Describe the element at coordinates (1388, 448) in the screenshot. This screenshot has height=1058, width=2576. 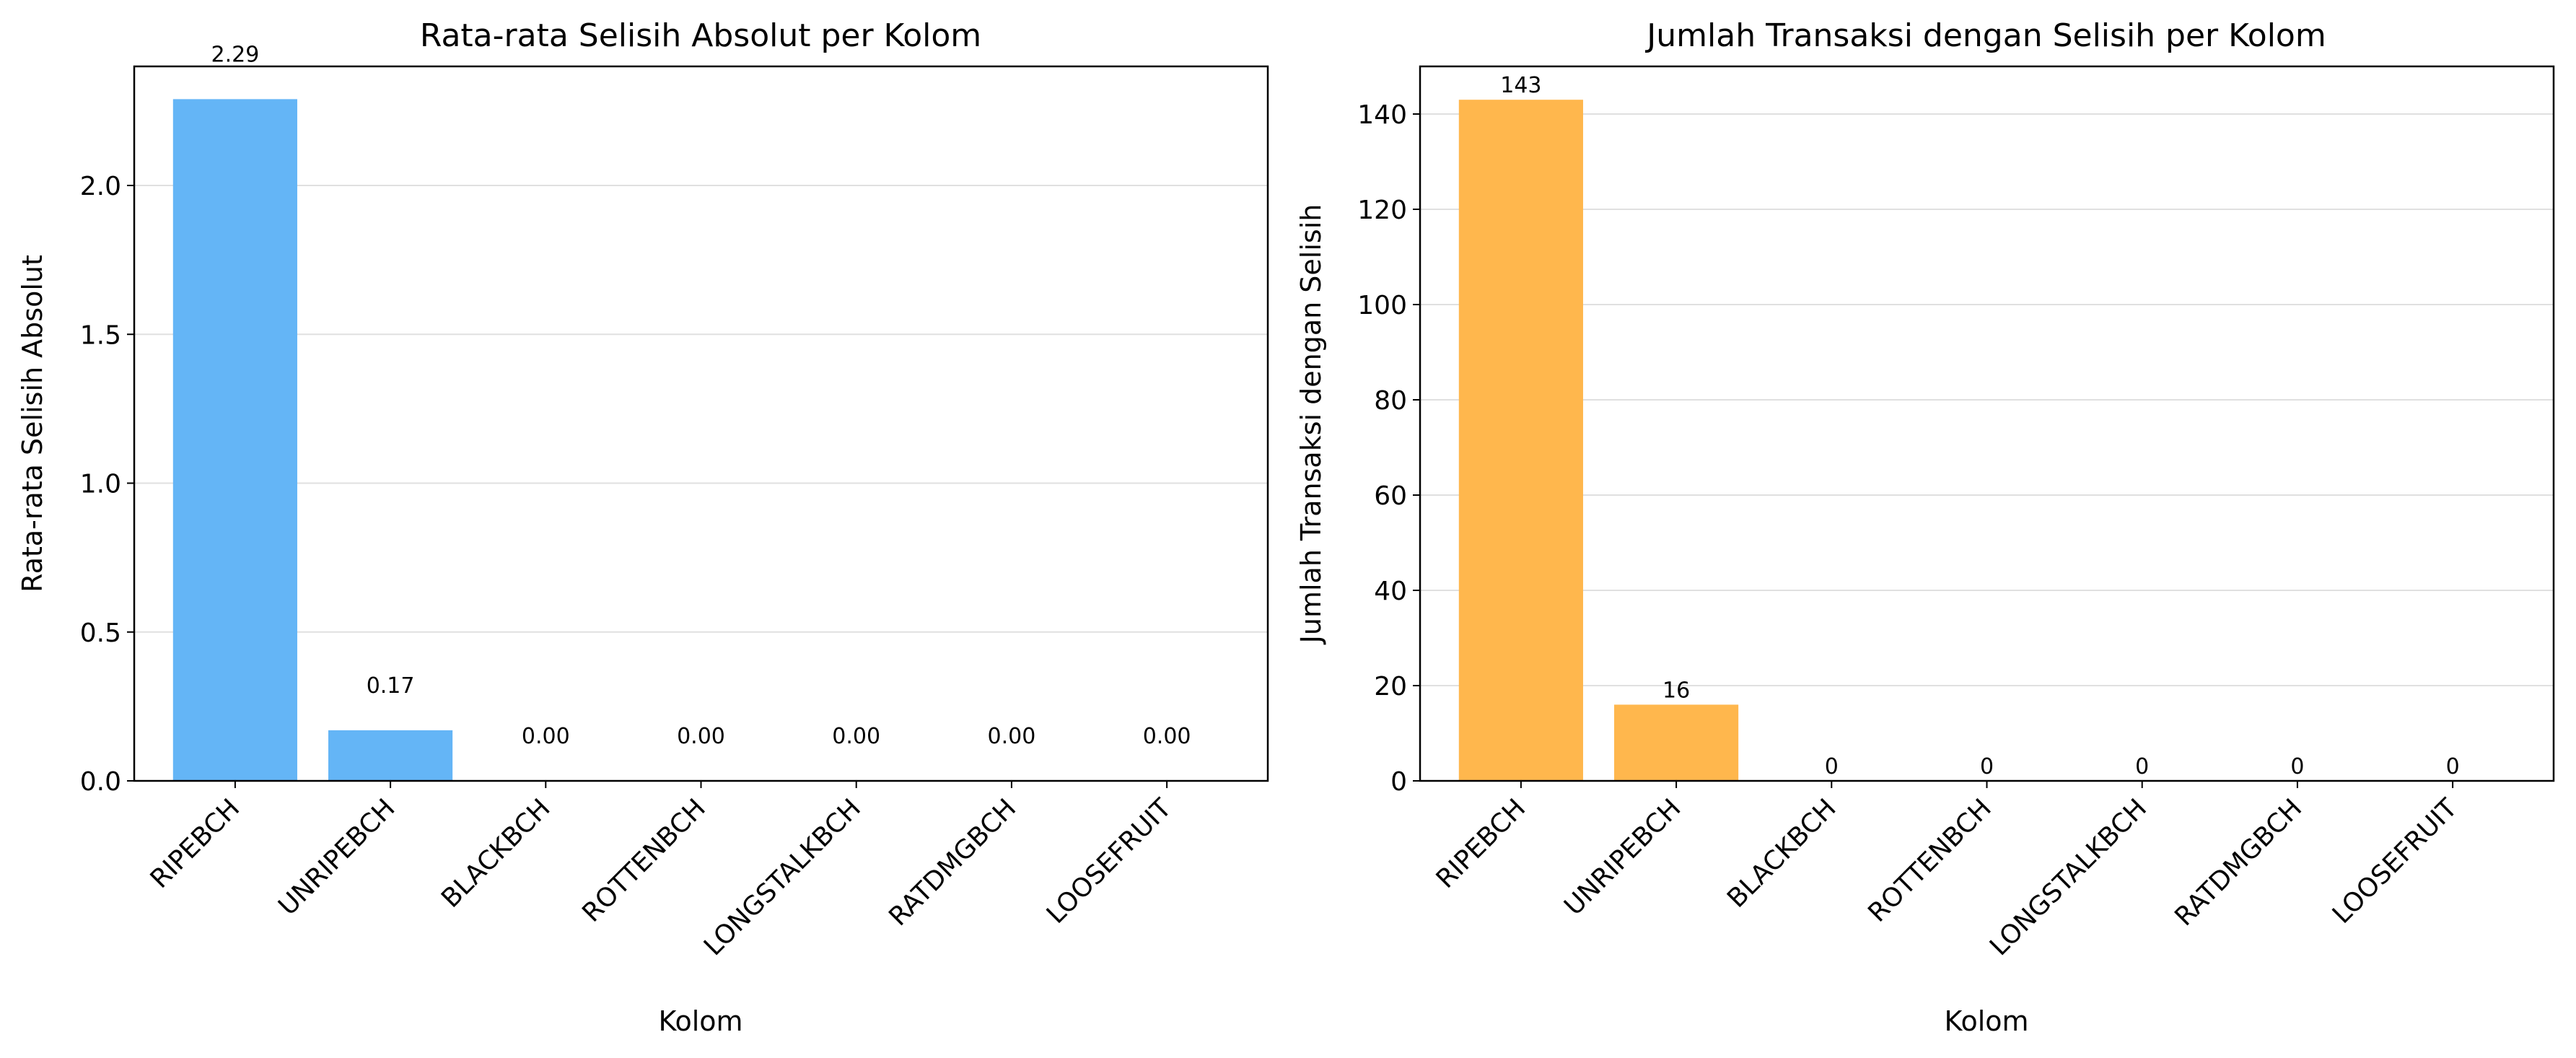
I see `yticks-right: 0 20 40 60 80 100 120 140` at that location.